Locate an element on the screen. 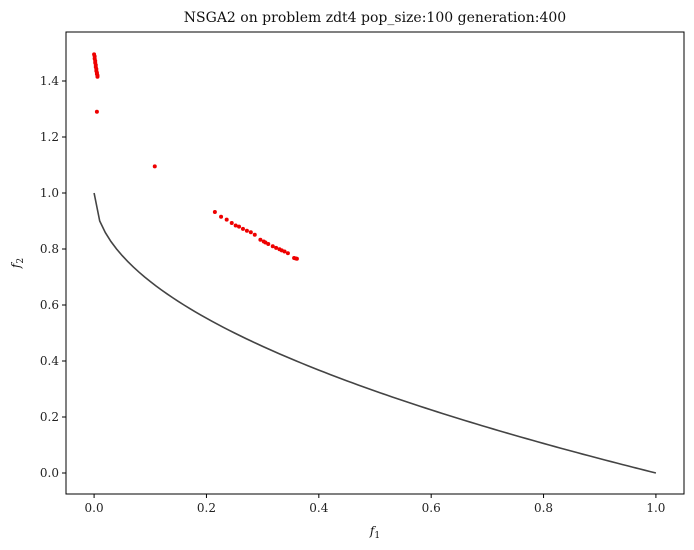 The width and height of the screenshot is (694, 550). y-tick-label: 1.4 is located at coordinates (49, 81).